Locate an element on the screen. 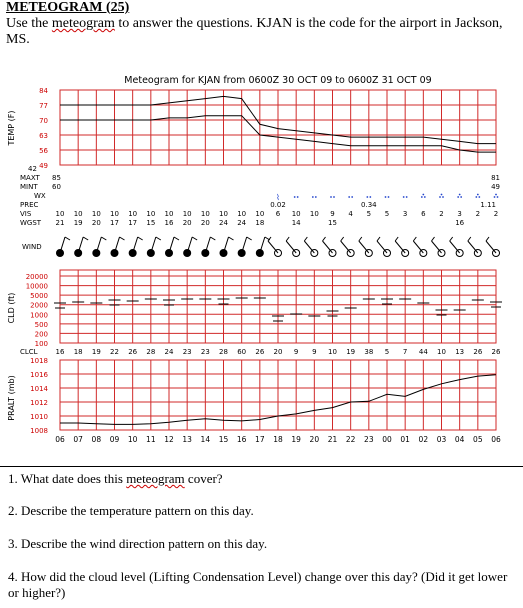 The image size is (523, 608). wgst-value: 19 is located at coordinates (78, 223).